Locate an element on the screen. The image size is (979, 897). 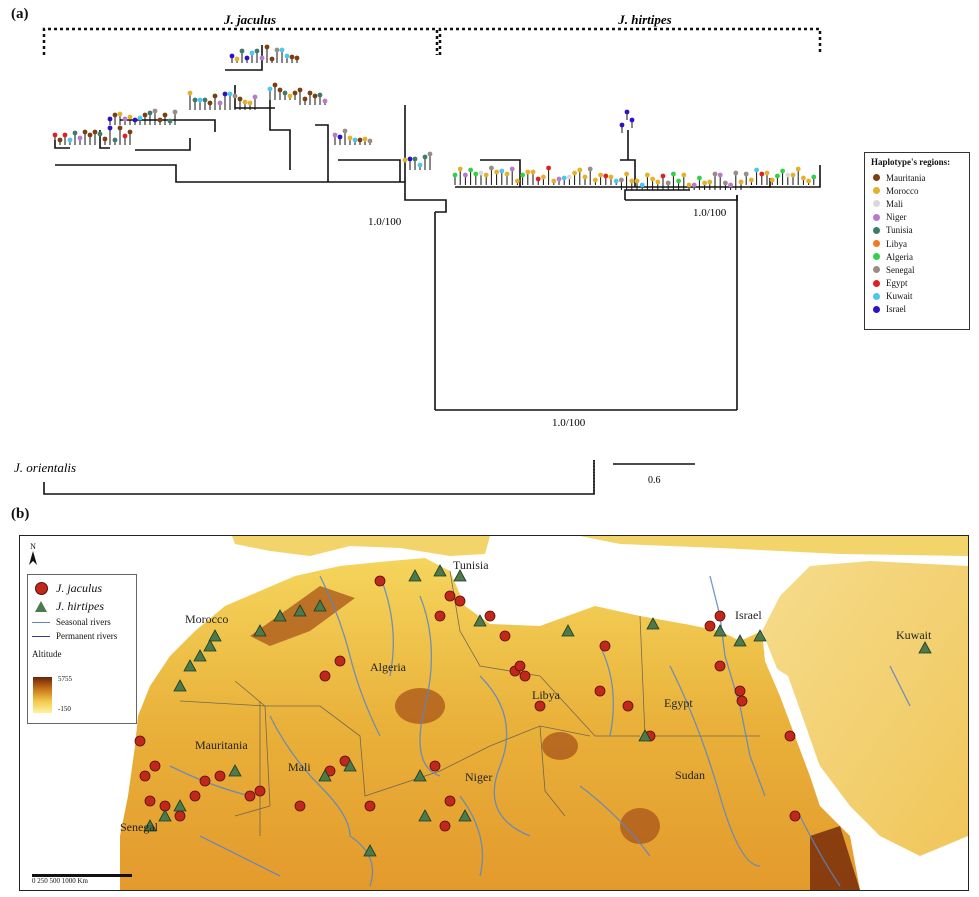
europe-east-land is located at coordinates (774, 546).